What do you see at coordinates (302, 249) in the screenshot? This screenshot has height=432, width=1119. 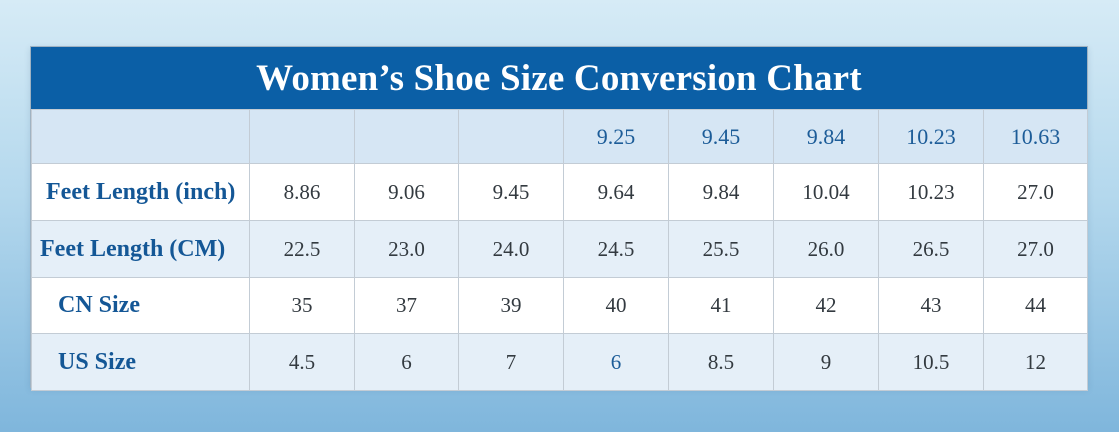 I see `table-cell: 22.5` at bounding box center [302, 249].